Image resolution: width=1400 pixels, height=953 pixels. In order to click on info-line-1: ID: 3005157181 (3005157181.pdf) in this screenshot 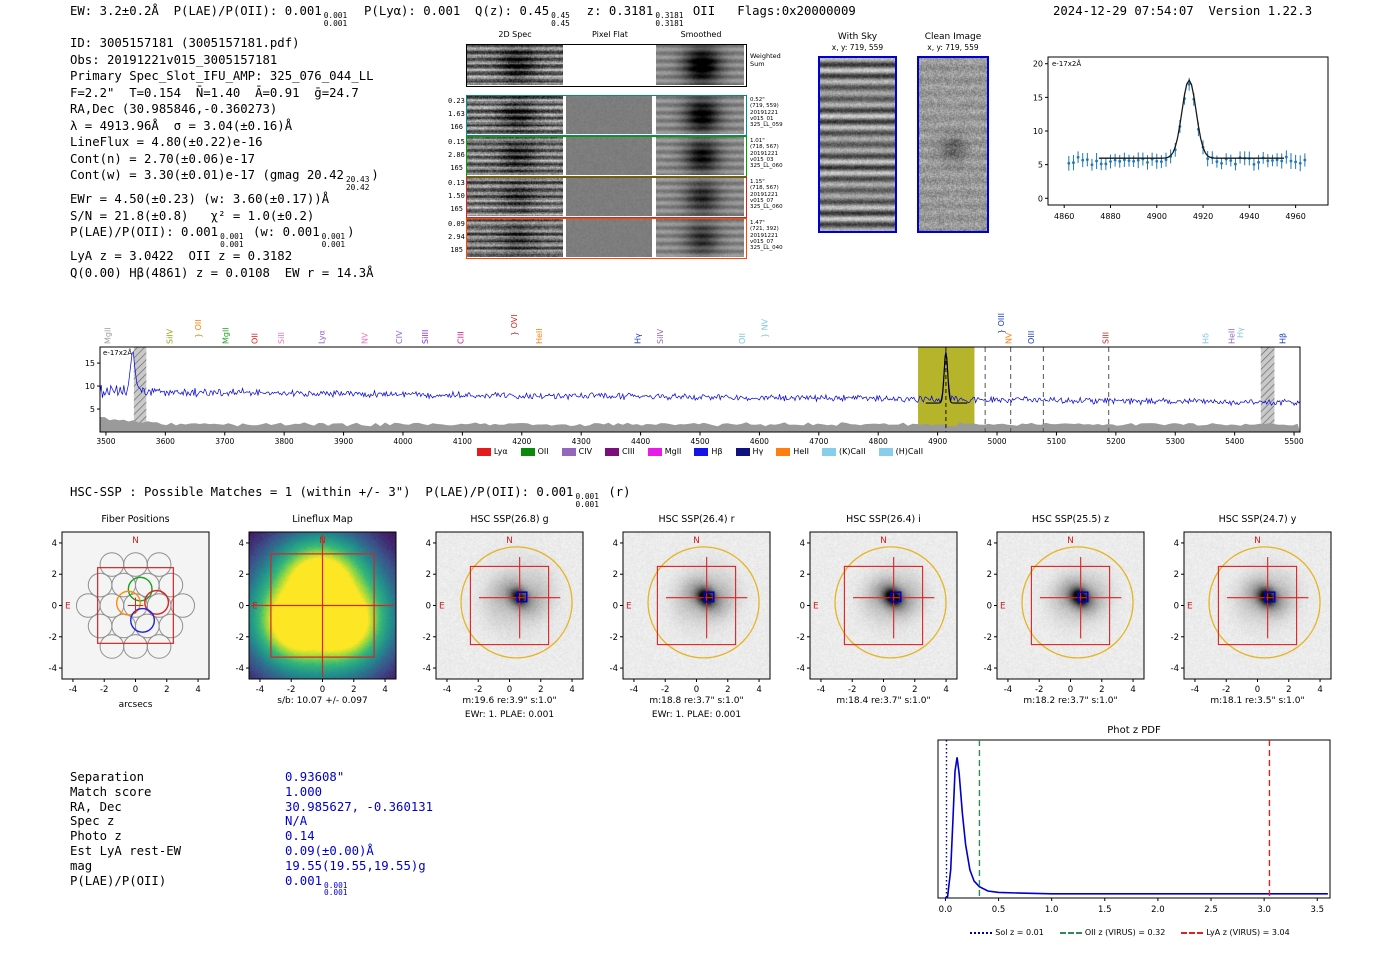, I will do `click(224, 43)`.